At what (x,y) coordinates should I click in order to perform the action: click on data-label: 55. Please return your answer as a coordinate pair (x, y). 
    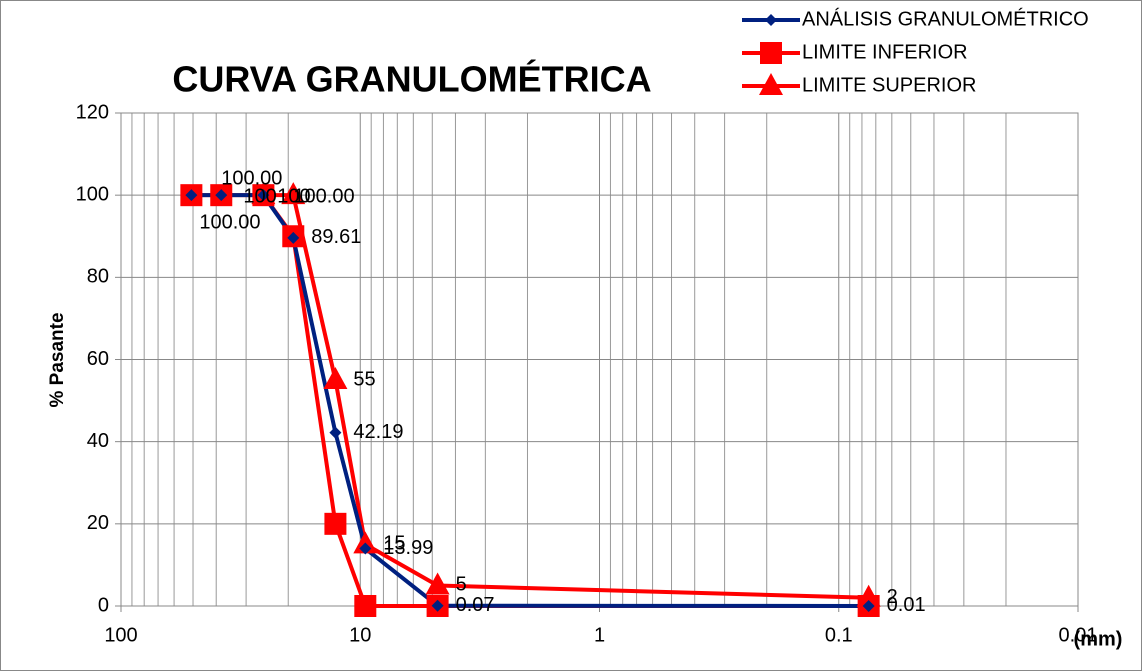
    Looking at the image, I should click on (364, 379).